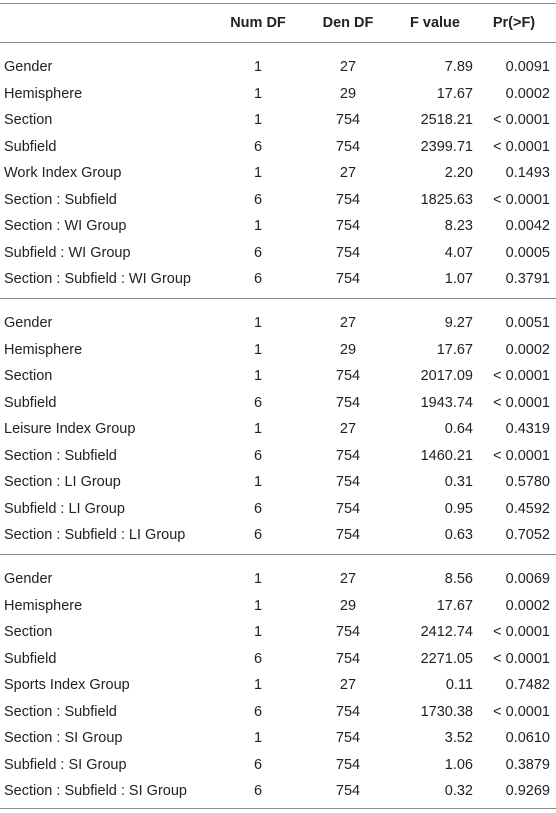  I want to click on pr-f-cell: 0.3791, so click(527, 279).